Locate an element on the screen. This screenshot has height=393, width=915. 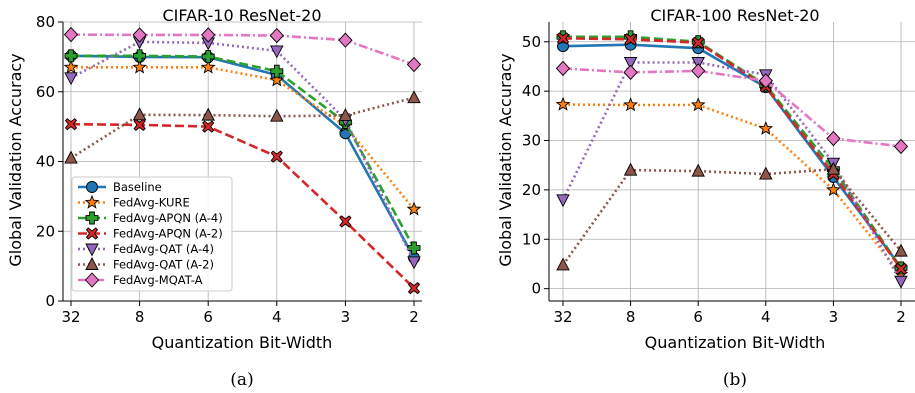
legend-label: FedAvg-MQAT-A is located at coordinates (158, 280).